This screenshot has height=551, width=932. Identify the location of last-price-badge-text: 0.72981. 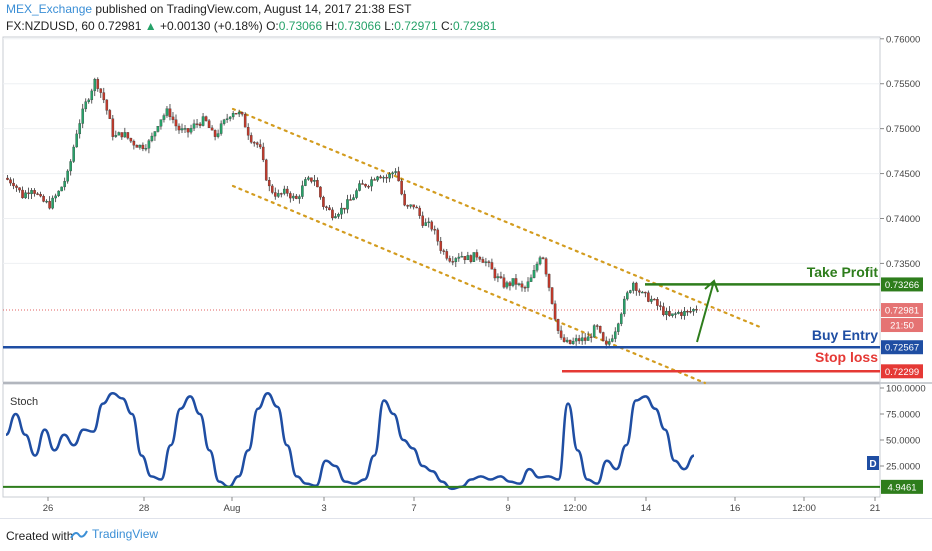
(902, 311).